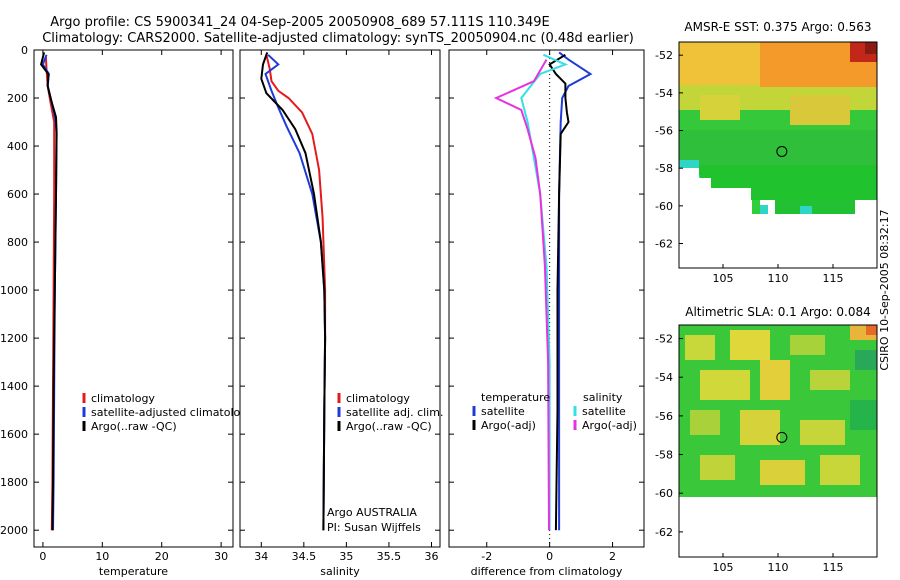 This screenshot has width=900, height=580. Describe the element at coordinates (172, 412) in the screenshot. I see `temperature-legend-item: satellite-adjusted climatology` at that location.